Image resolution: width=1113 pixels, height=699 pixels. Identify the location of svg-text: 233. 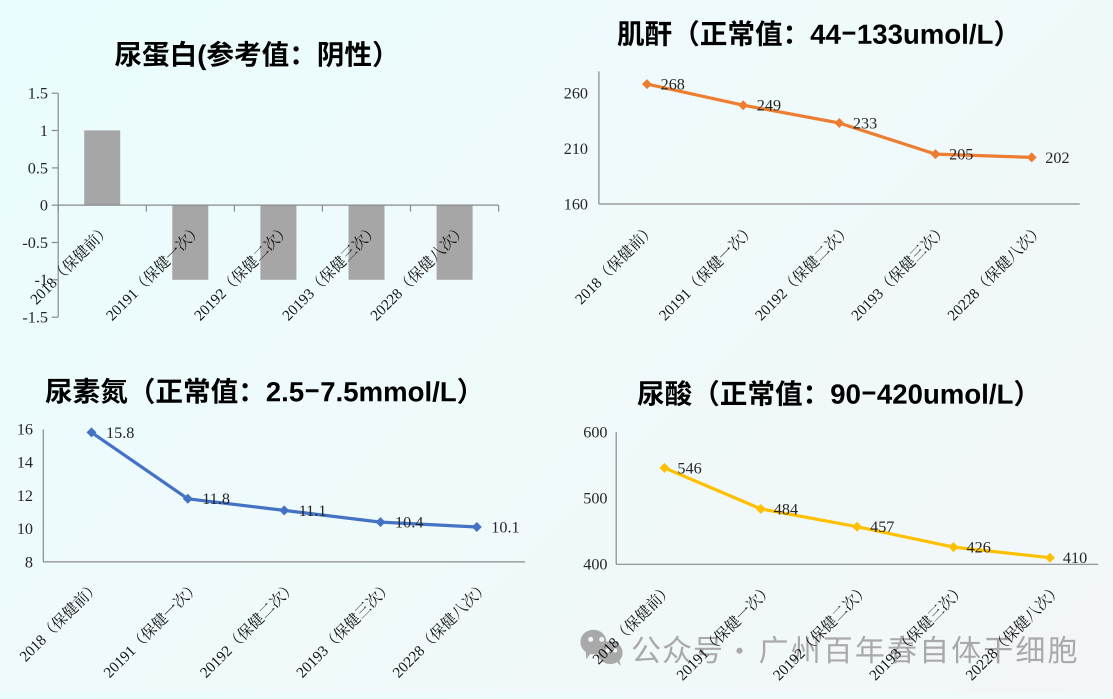
(865, 123).